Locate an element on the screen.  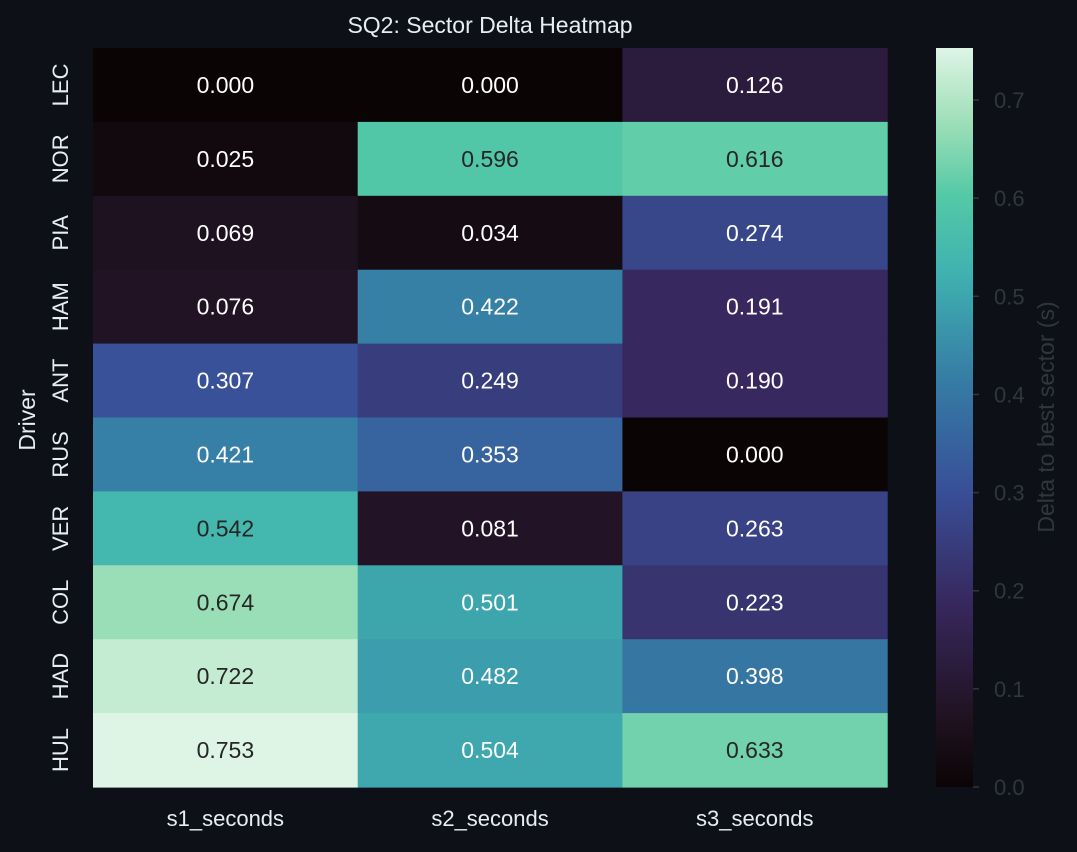
cell-value-label: 0.504 is located at coordinates (490, 750).